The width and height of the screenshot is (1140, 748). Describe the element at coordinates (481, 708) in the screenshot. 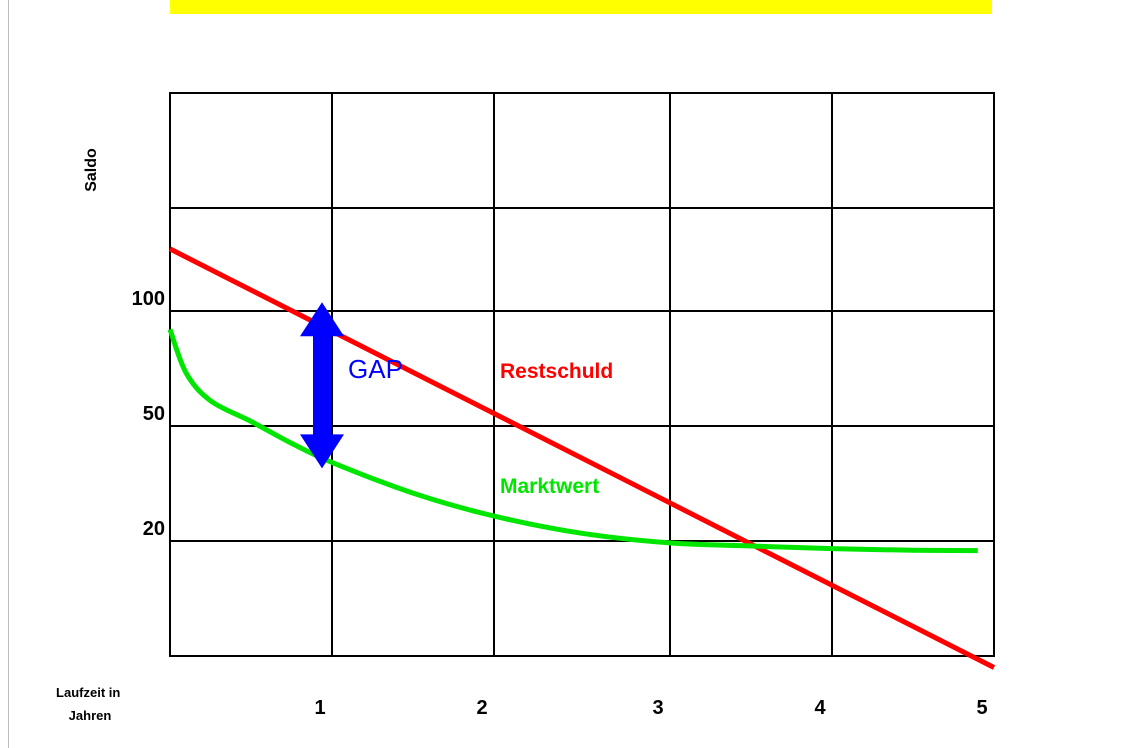

I see `x-tick-label-2: 2` at that location.